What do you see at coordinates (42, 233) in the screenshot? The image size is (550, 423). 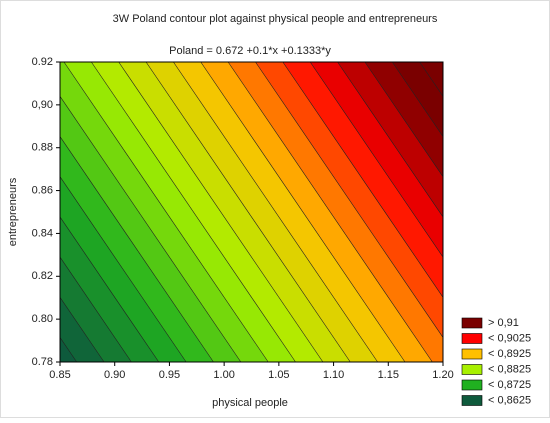 I see `y-tick-label: 0.84` at bounding box center [42, 233].